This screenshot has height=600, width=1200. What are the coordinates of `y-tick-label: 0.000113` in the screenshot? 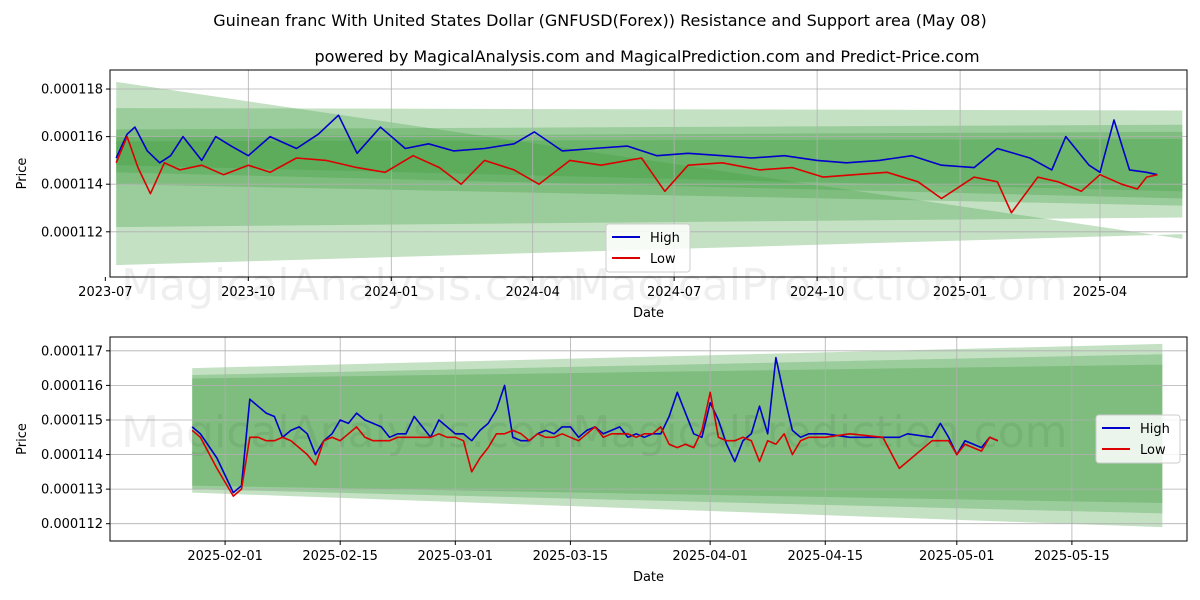 It's located at (72, 490).